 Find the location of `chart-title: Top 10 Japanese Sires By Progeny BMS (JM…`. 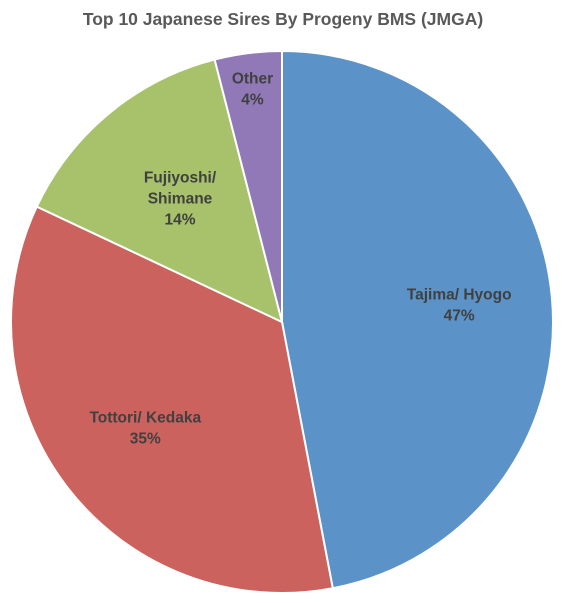

chart-title: Top 10 Japanese Sires By Progeny BMS (JM… is located at coordinates (283, 19).